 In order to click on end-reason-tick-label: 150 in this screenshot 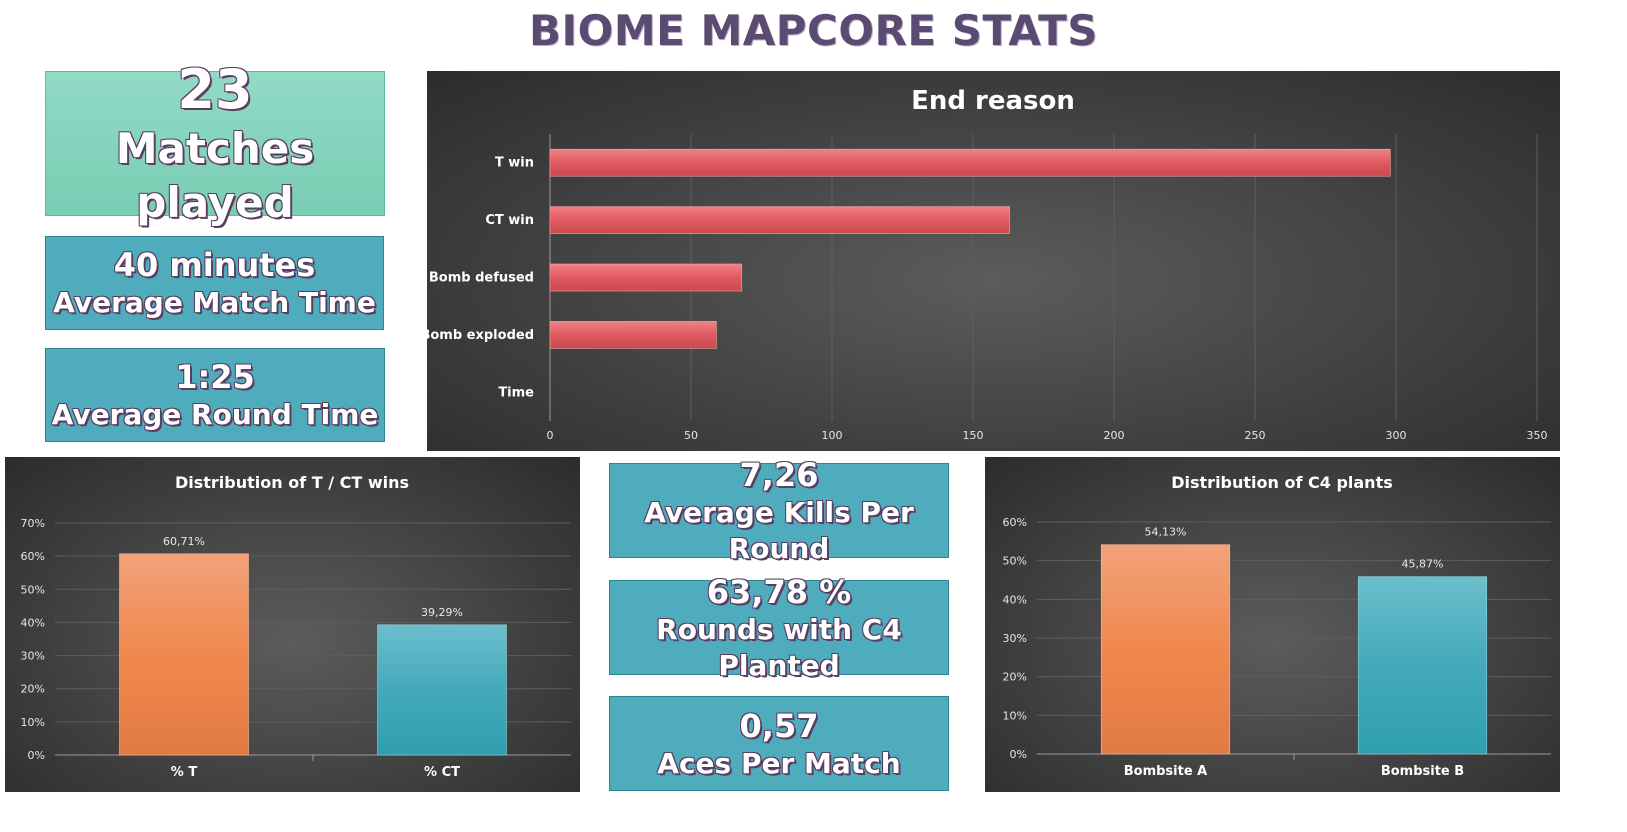, I will do `click(973, 435)`.